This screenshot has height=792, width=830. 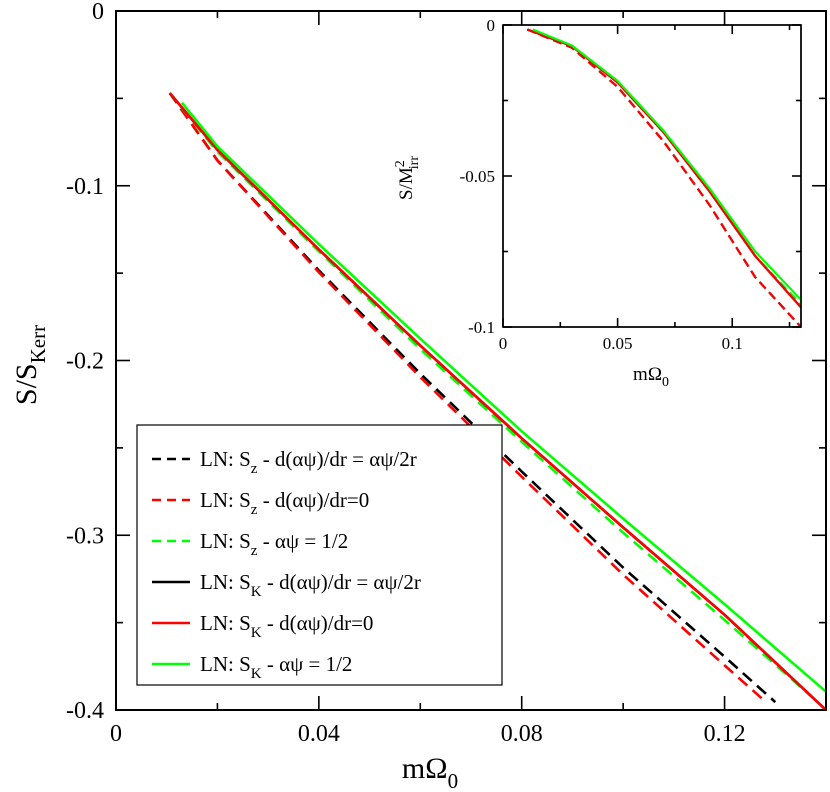 I want to click on main-y-tick-label: -0.2, so click(x=85, y=362).